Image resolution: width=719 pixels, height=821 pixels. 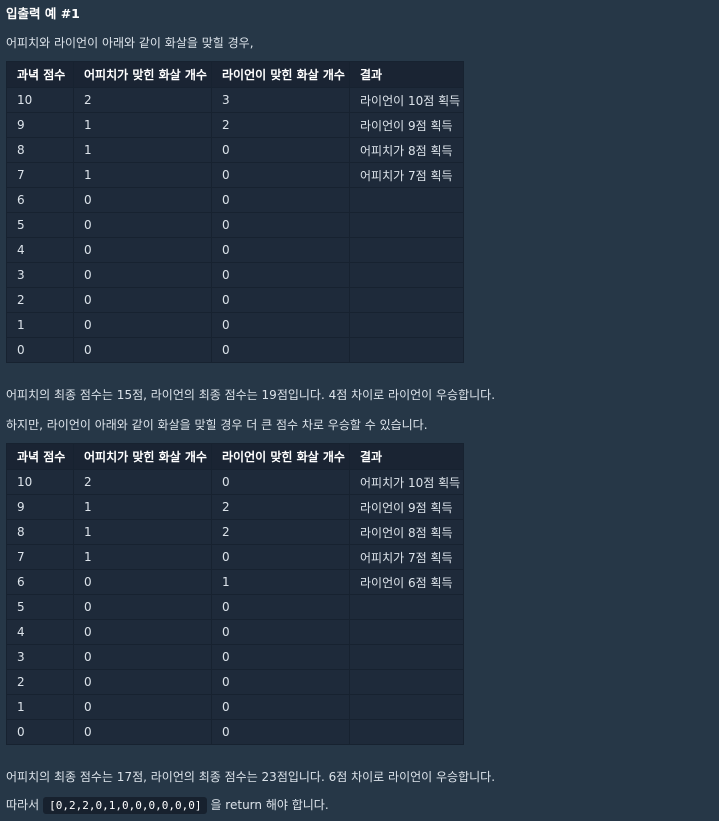 What do you see at coordinates (269, 805) in the screenshot?
I see `conclusion-suffix: 을 return 해야 합니다.` at bounding box center [269, 805].